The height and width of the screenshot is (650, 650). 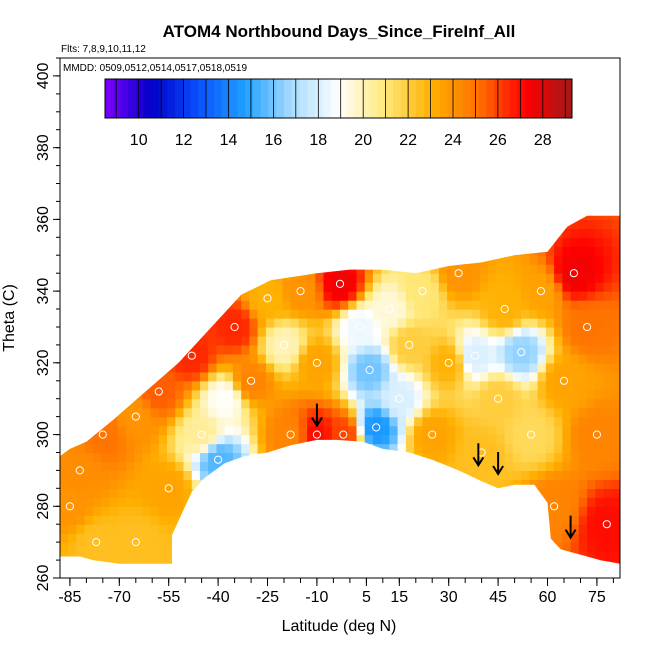 What do you see at coordinates (119, 597) in the screenshot?
I see `x-tick-label: -70` at bounding box center [119, 597].